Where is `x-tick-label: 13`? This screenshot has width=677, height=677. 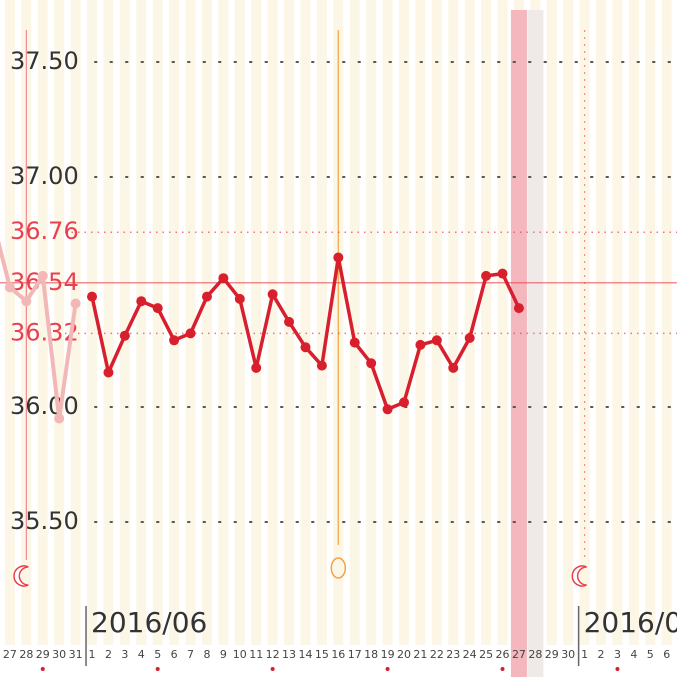
x-tick-label: 13 is located at coordinates (289, 654).